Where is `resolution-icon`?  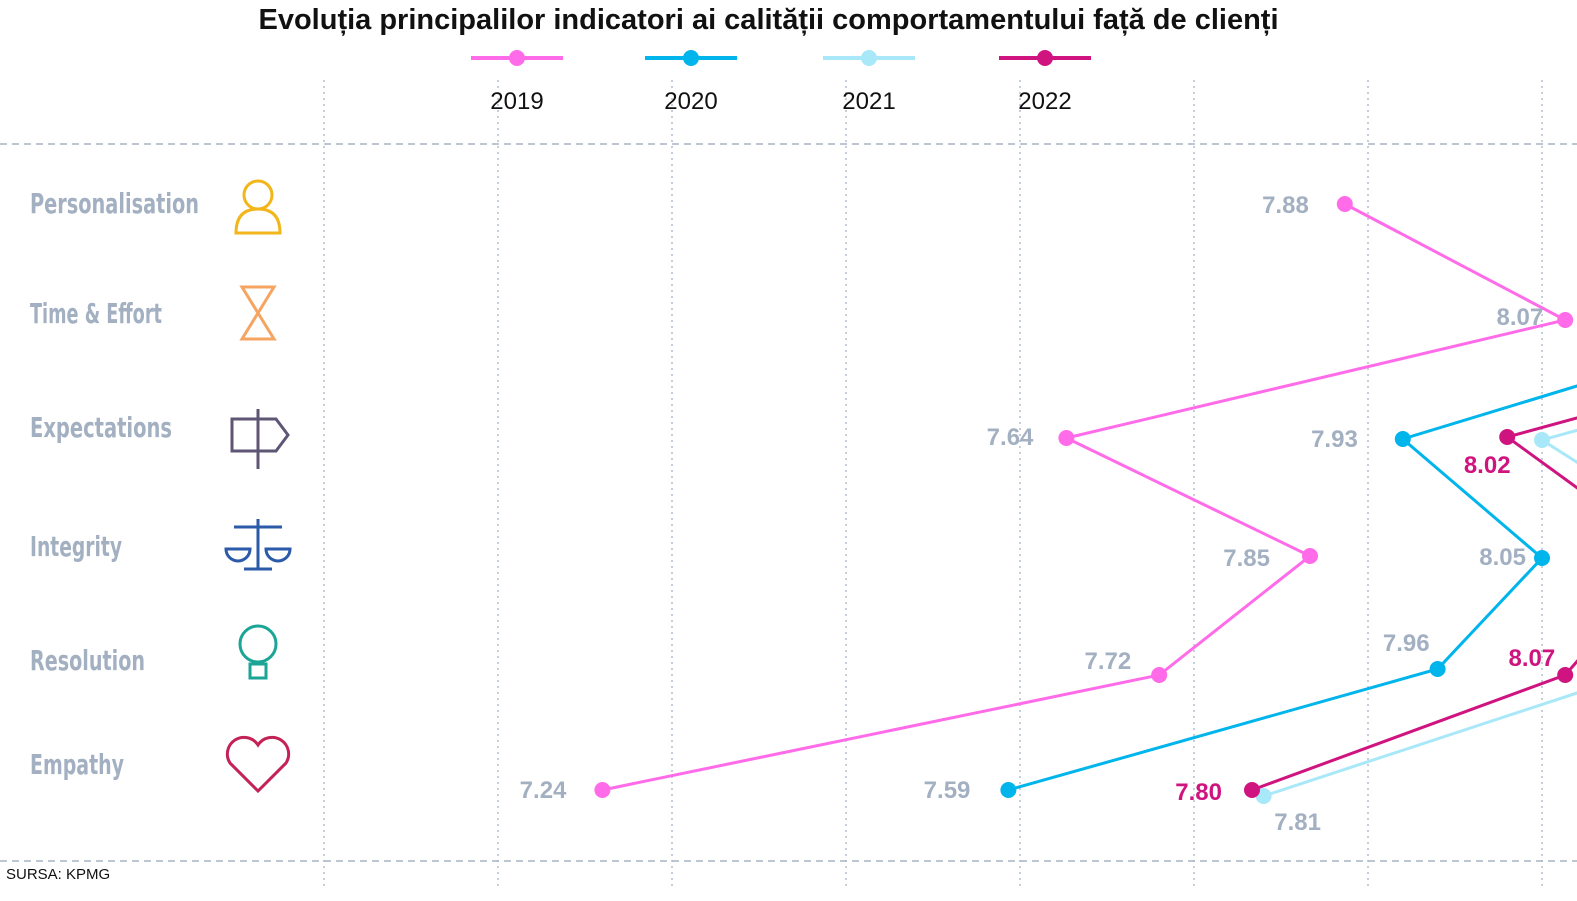
resolution-icon is located at coordinates (258, 652).